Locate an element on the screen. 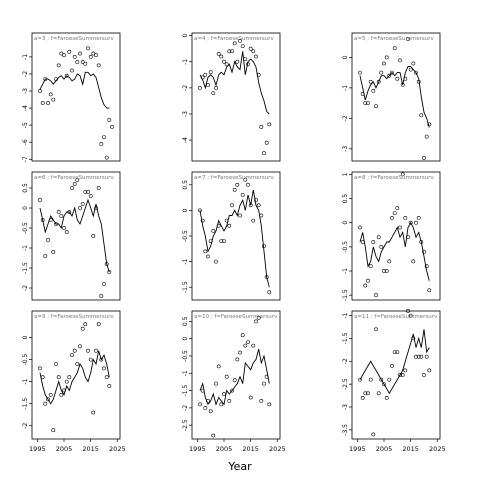  panel-label: a=10 ; f=FaroeseSummersurv is located at coordinates (236, 317).